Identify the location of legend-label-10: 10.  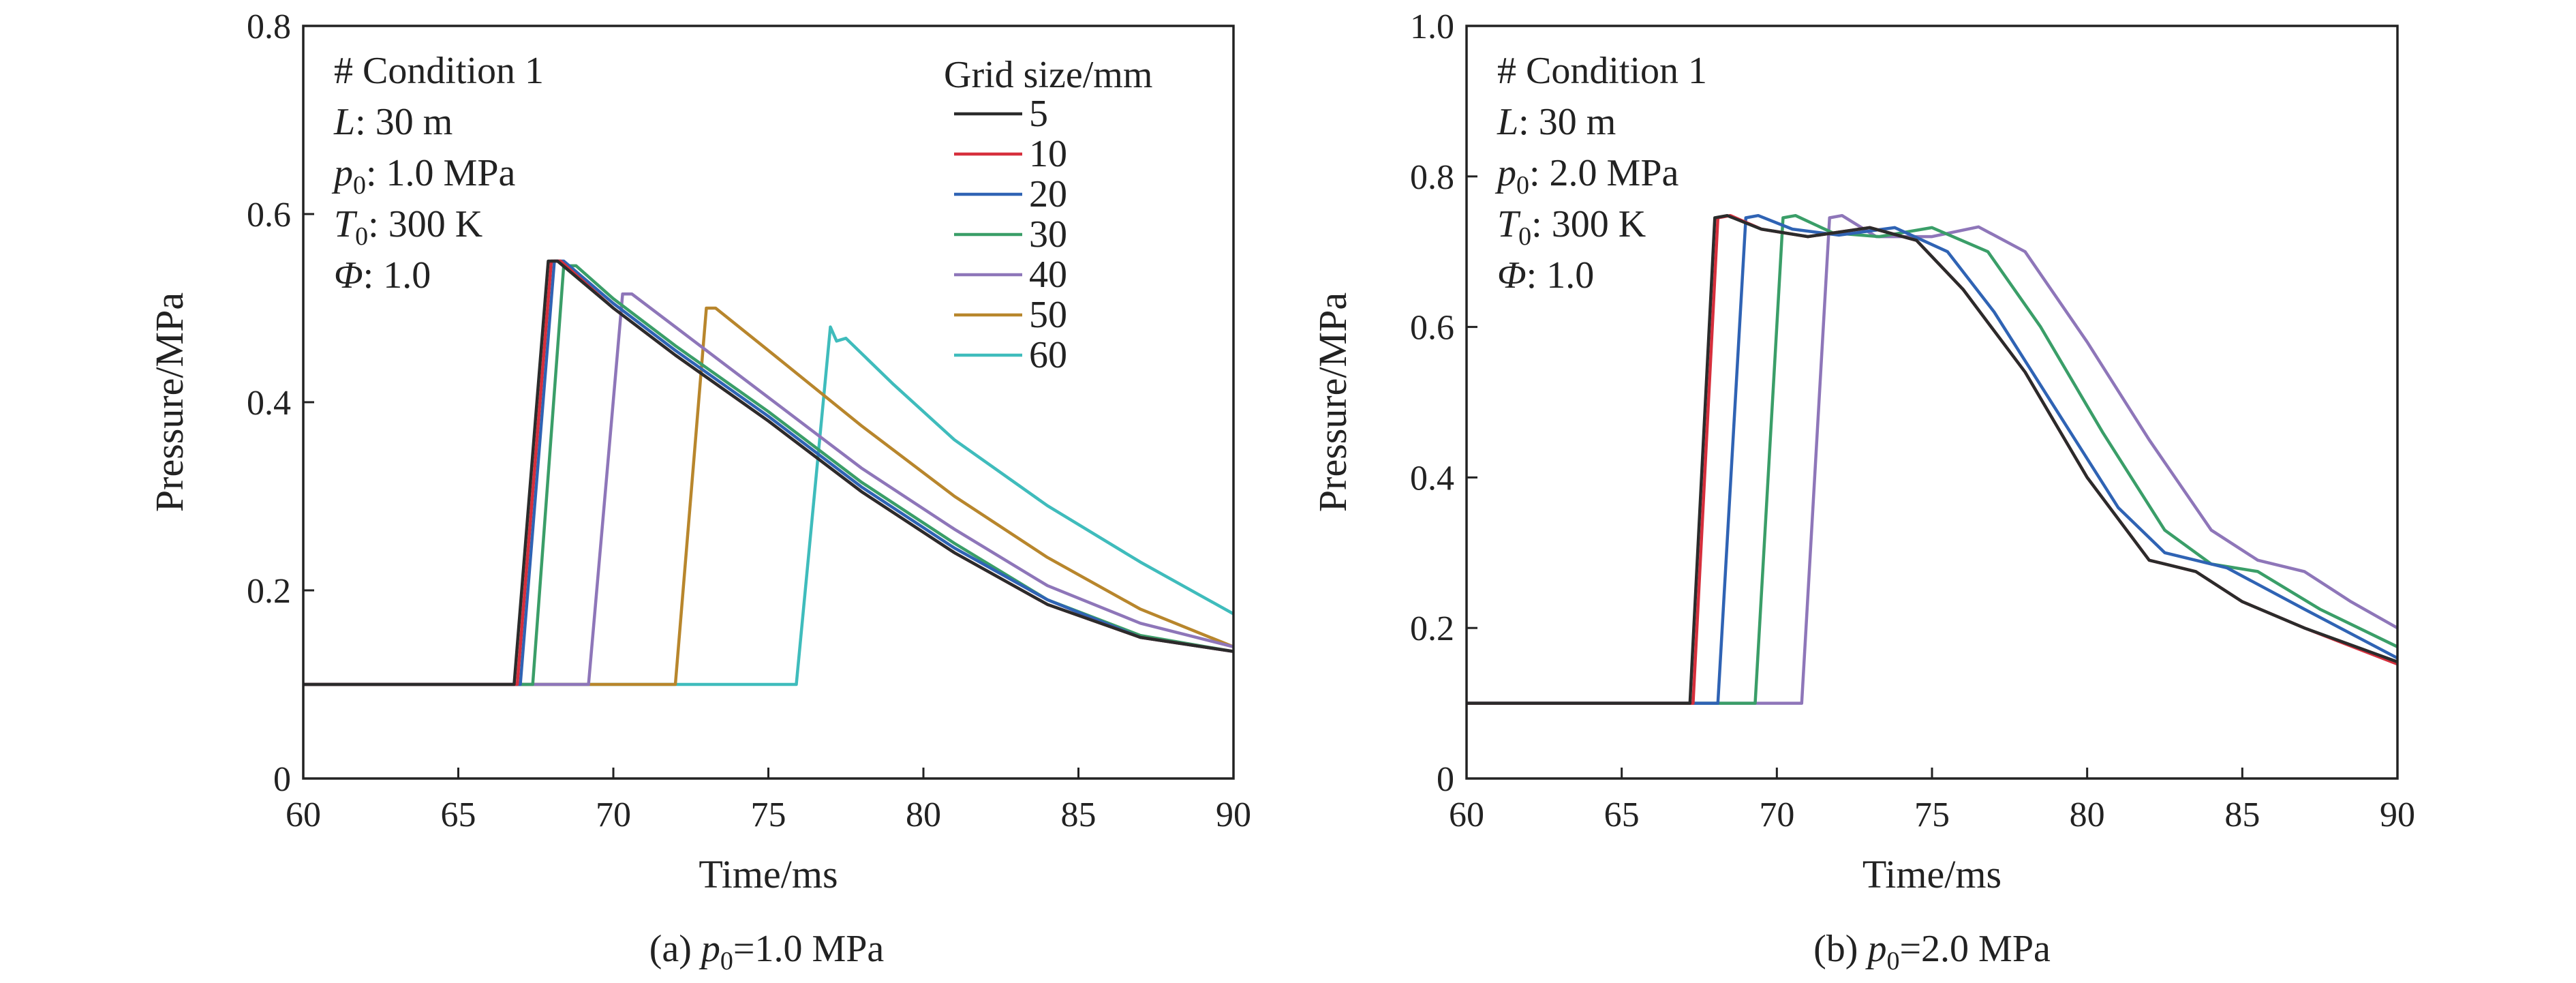
(1048, 154).